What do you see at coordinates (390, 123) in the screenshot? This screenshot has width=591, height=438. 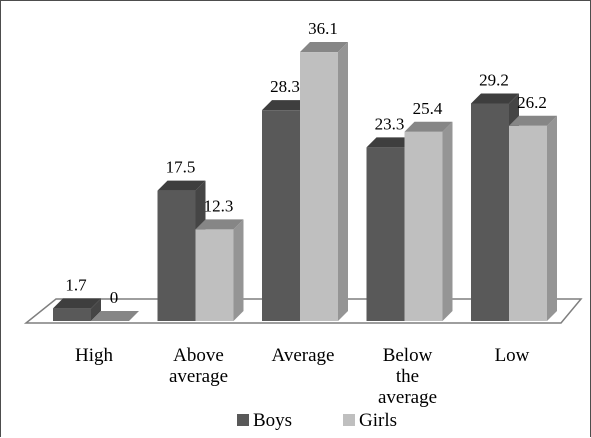 I see `data-label: 23.3` at bounding box center [390, 123].